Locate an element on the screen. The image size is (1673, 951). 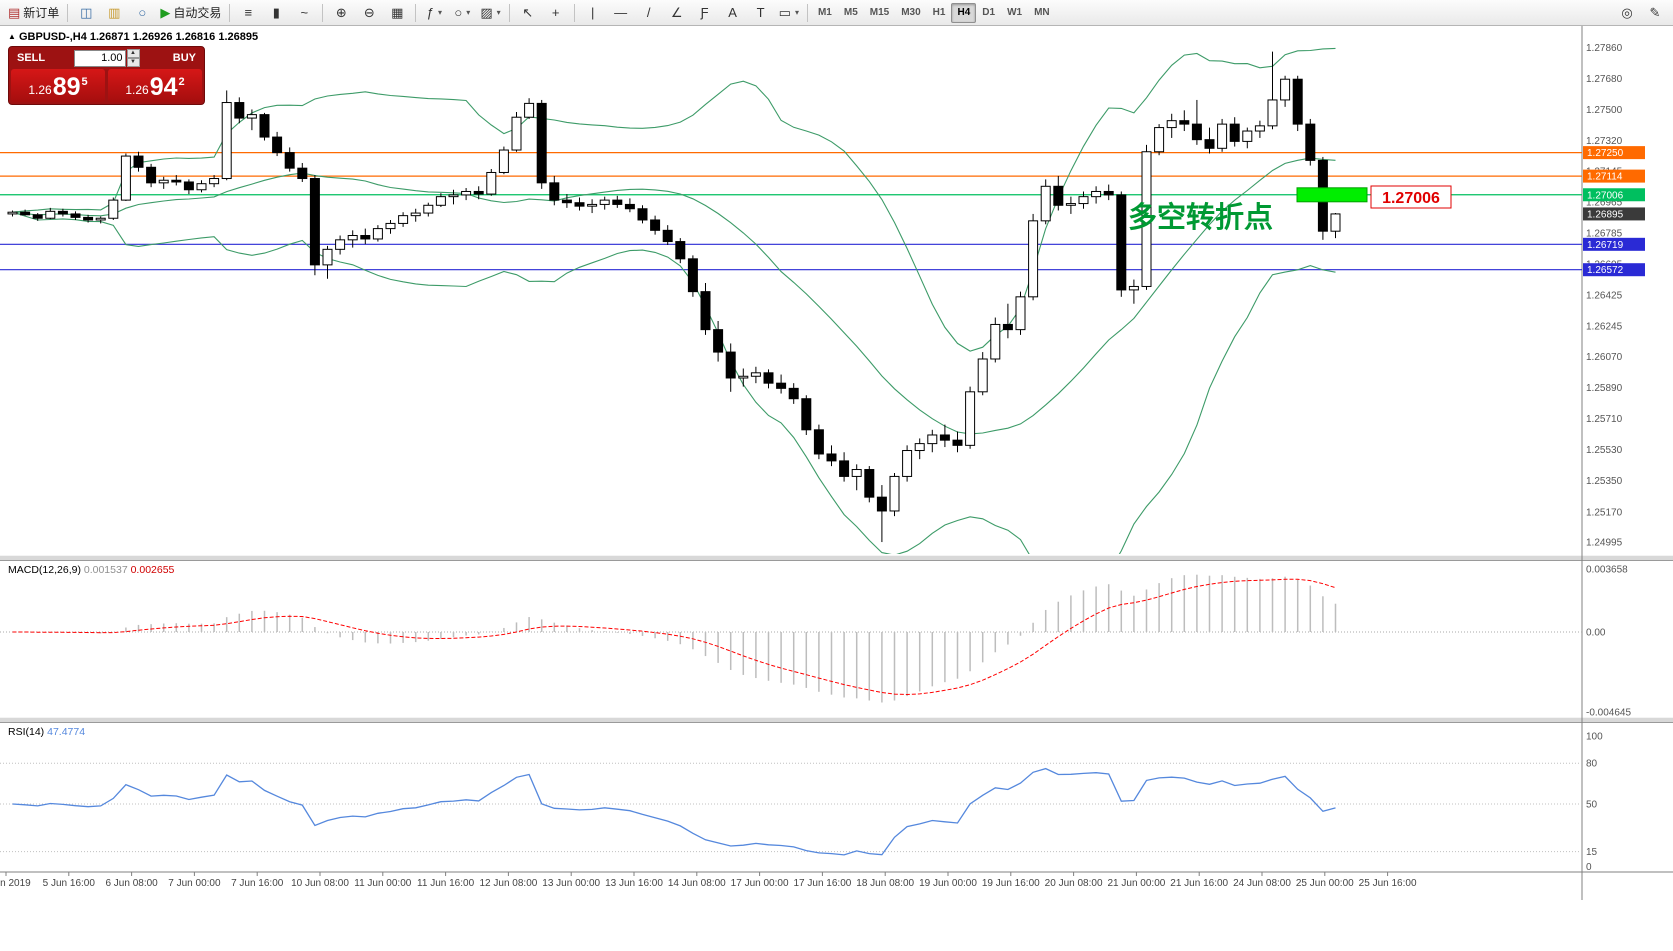
divider-macd-rsi is located at coordinates (836, 720).